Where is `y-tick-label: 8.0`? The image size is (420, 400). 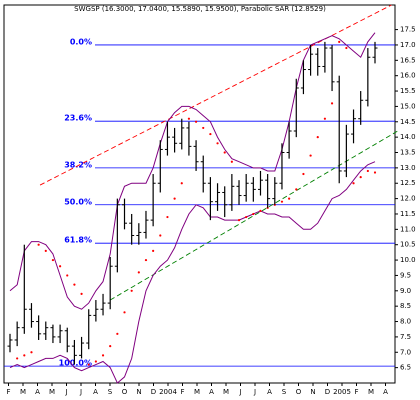 y-tick-label: 8.0 is located at coordinates (405, 322).